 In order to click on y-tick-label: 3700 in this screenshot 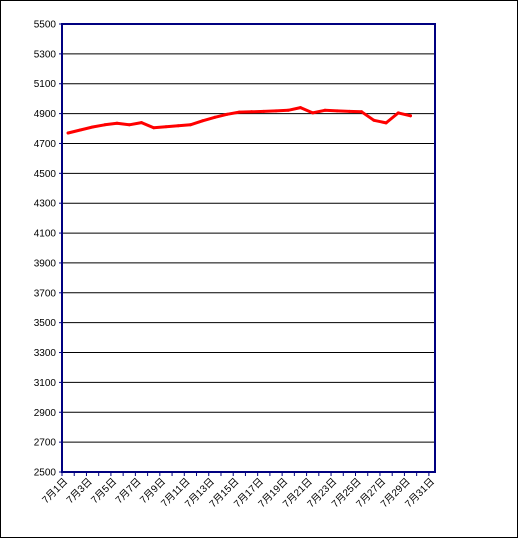, I will do `click(45, 293)`.